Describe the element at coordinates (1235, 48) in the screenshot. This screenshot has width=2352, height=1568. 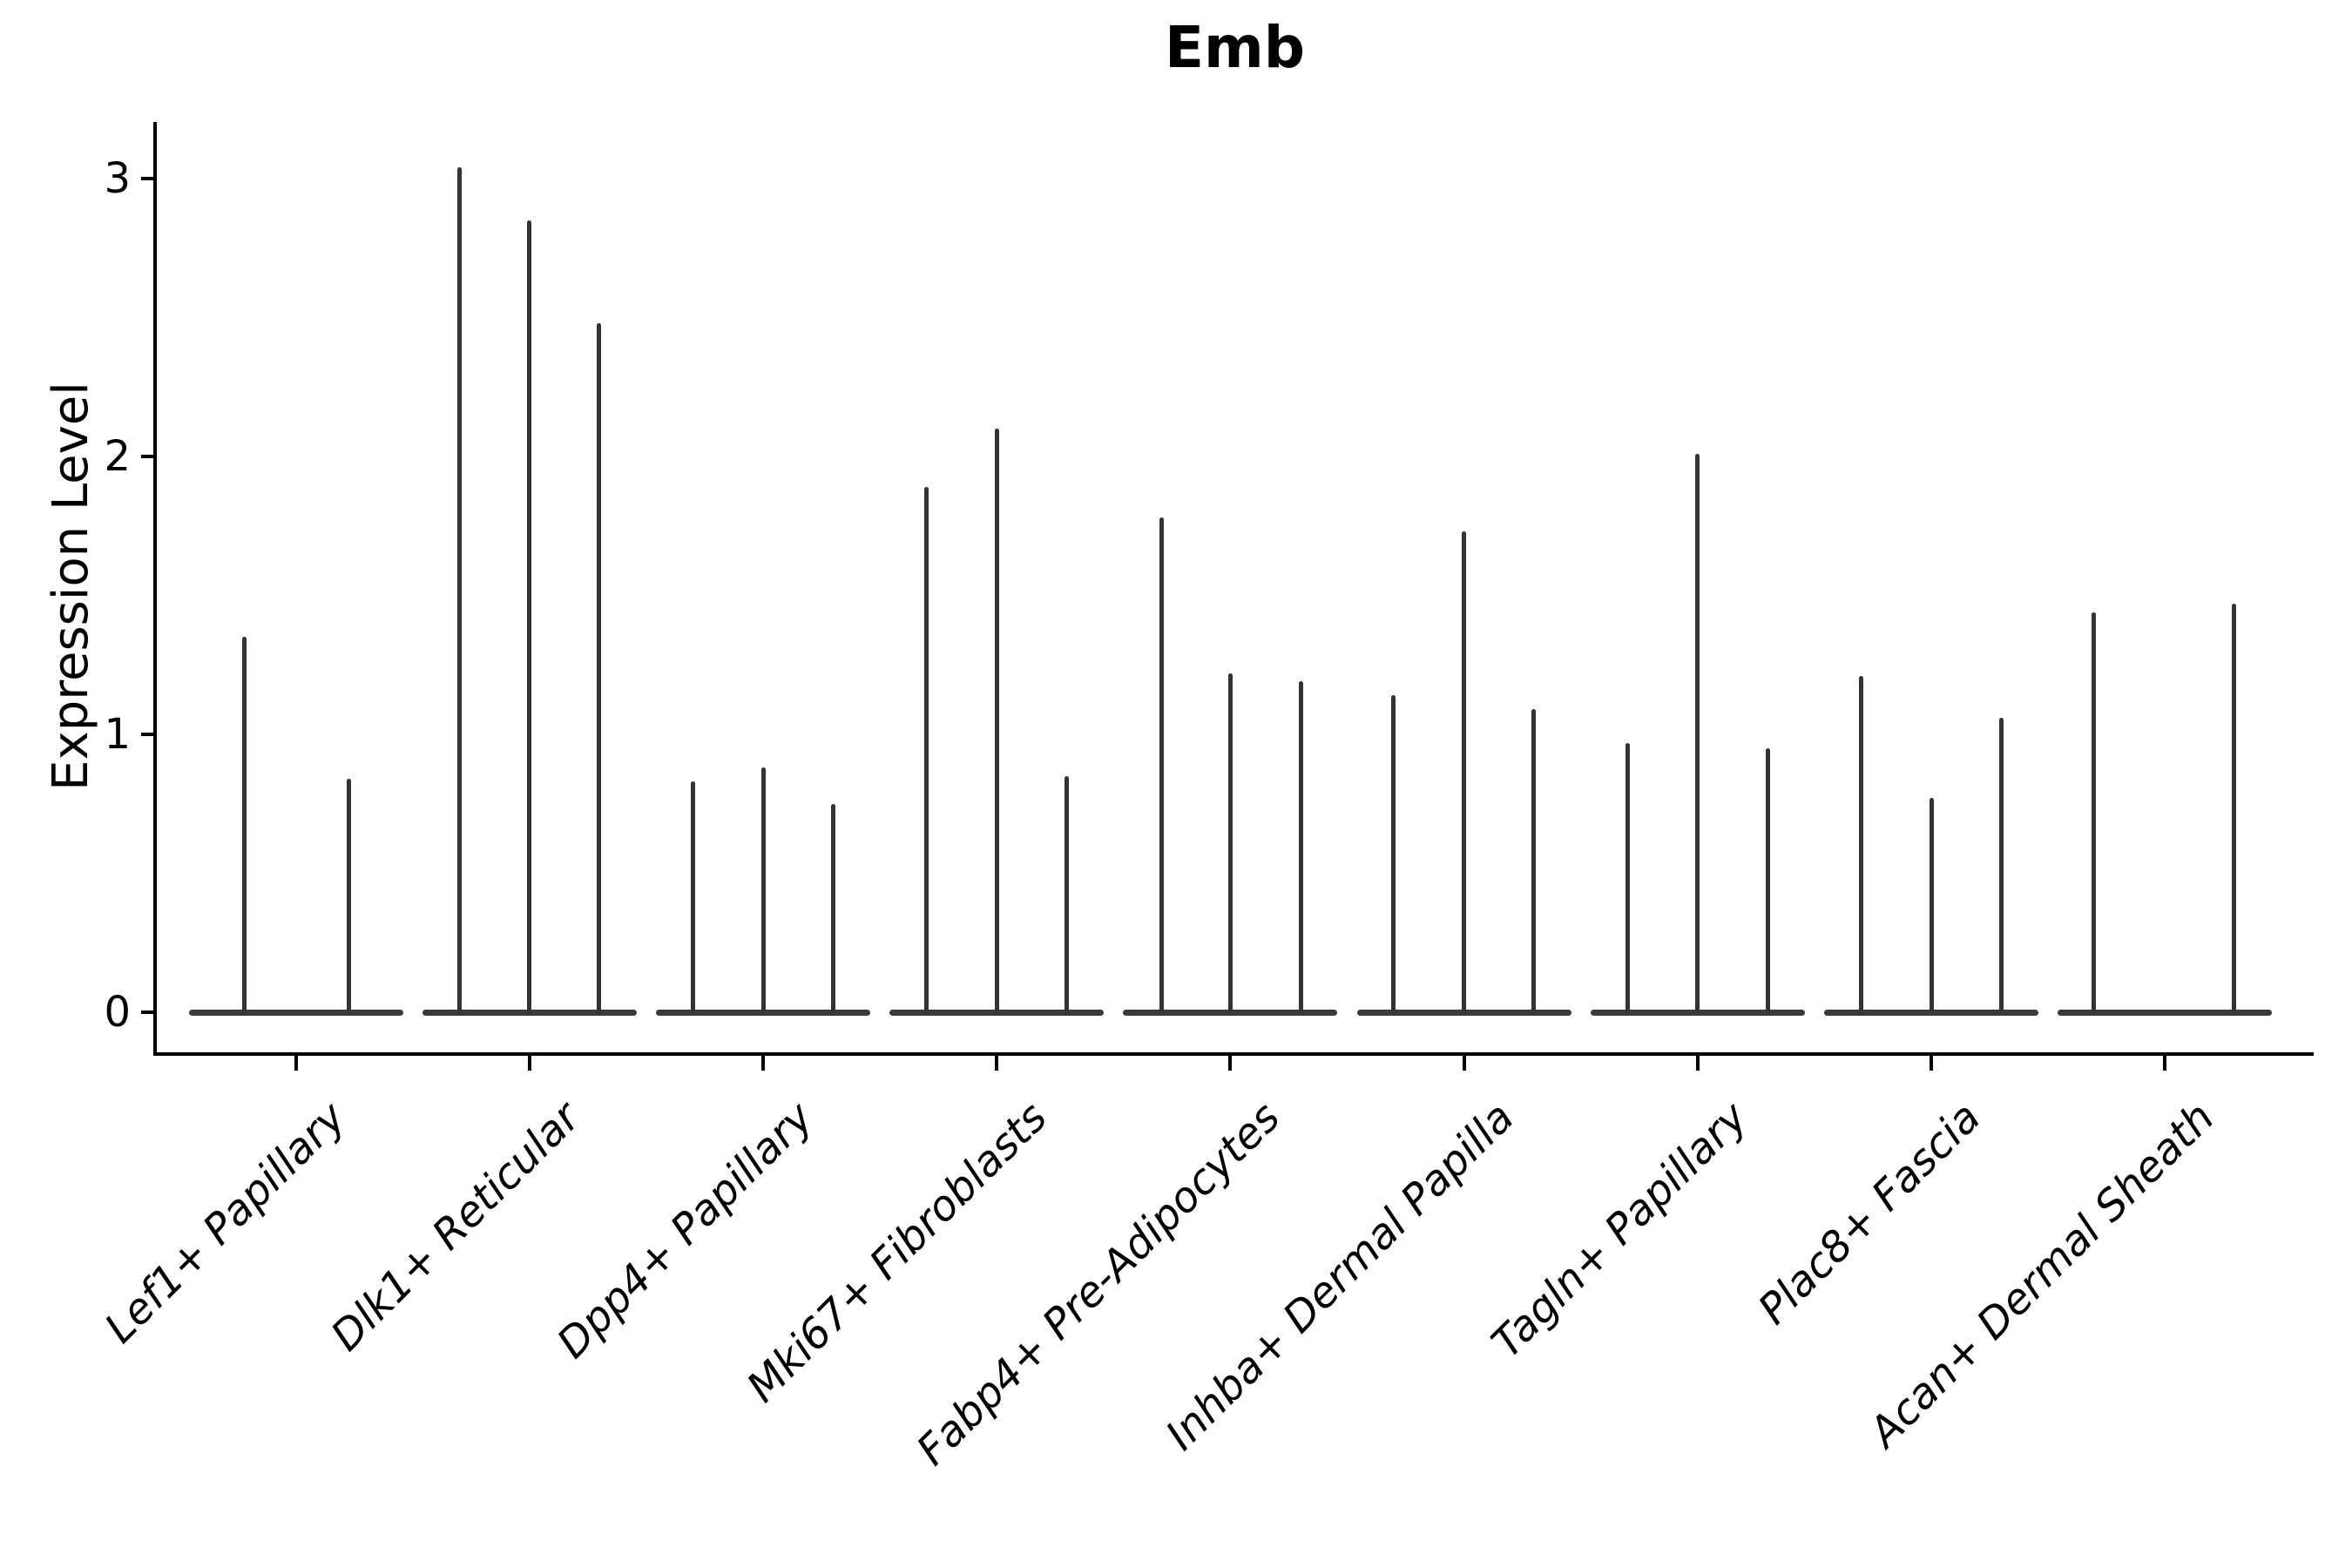
I see `chart-title: Emb` at that location.